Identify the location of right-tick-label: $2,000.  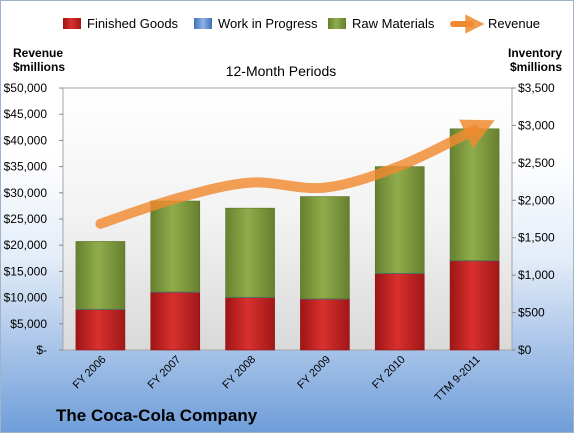
(536, 200).